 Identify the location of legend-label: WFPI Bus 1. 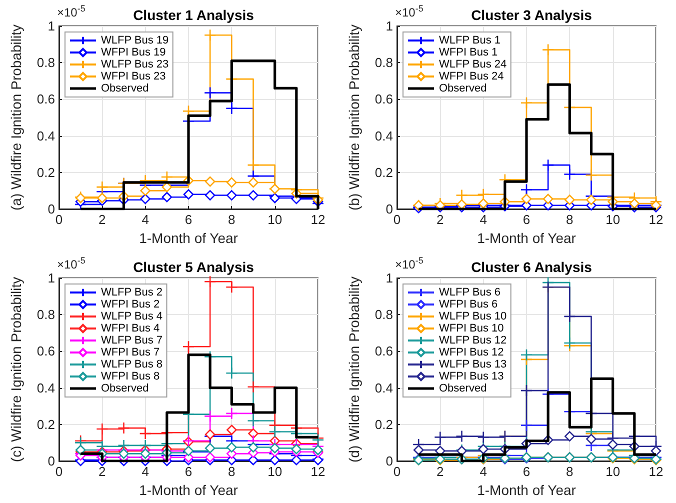
(468, 52).